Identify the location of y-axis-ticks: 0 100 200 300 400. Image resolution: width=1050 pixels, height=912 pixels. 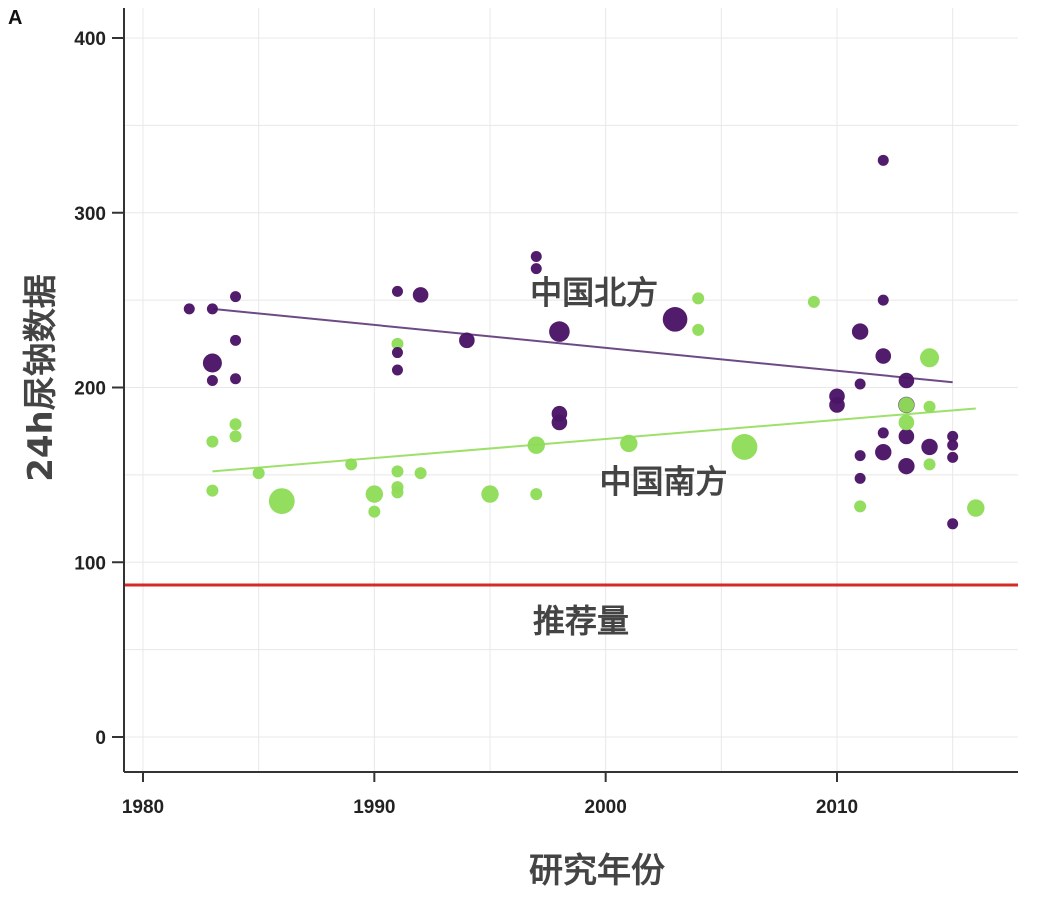
(99, 389).